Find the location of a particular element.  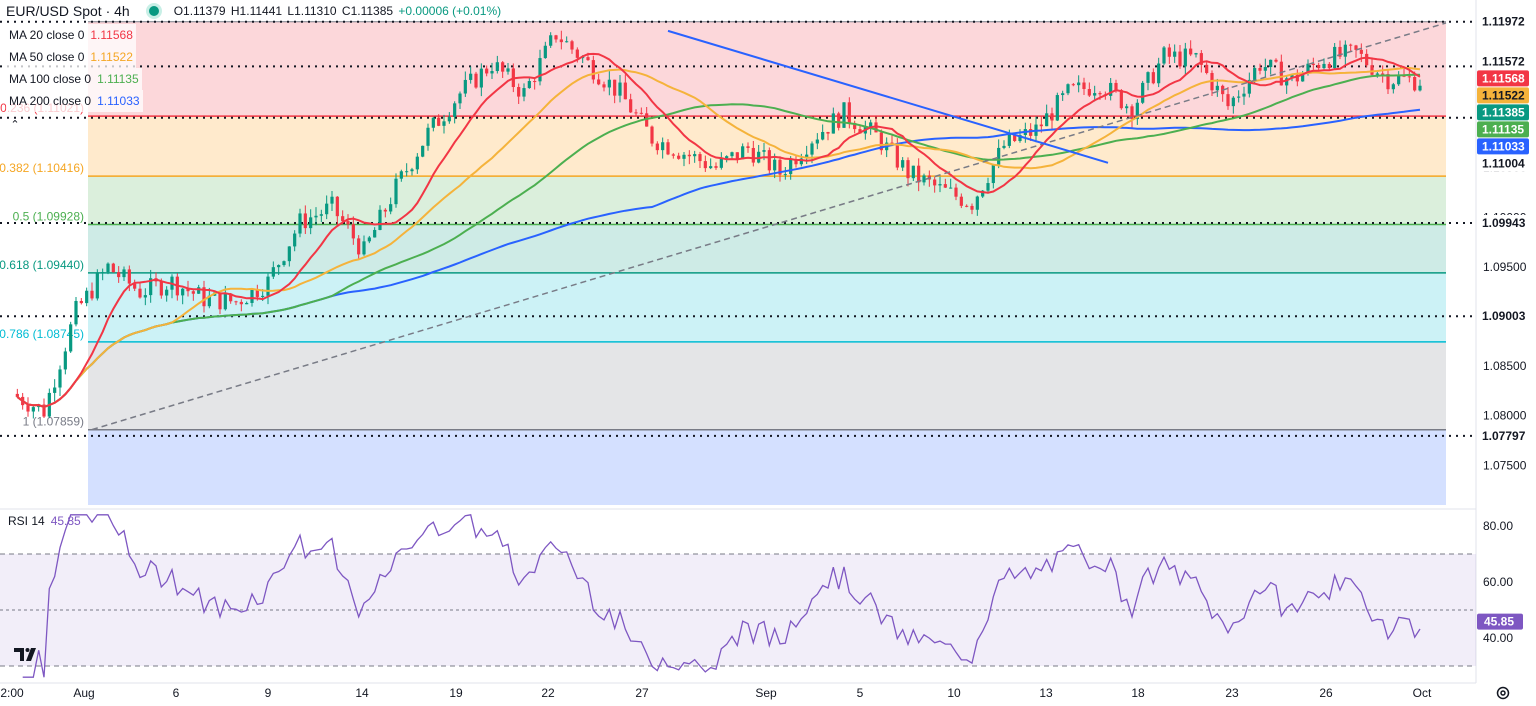

legend-ma50: MA 50 close 0 1.11522 is located at coordinates (74, 57).